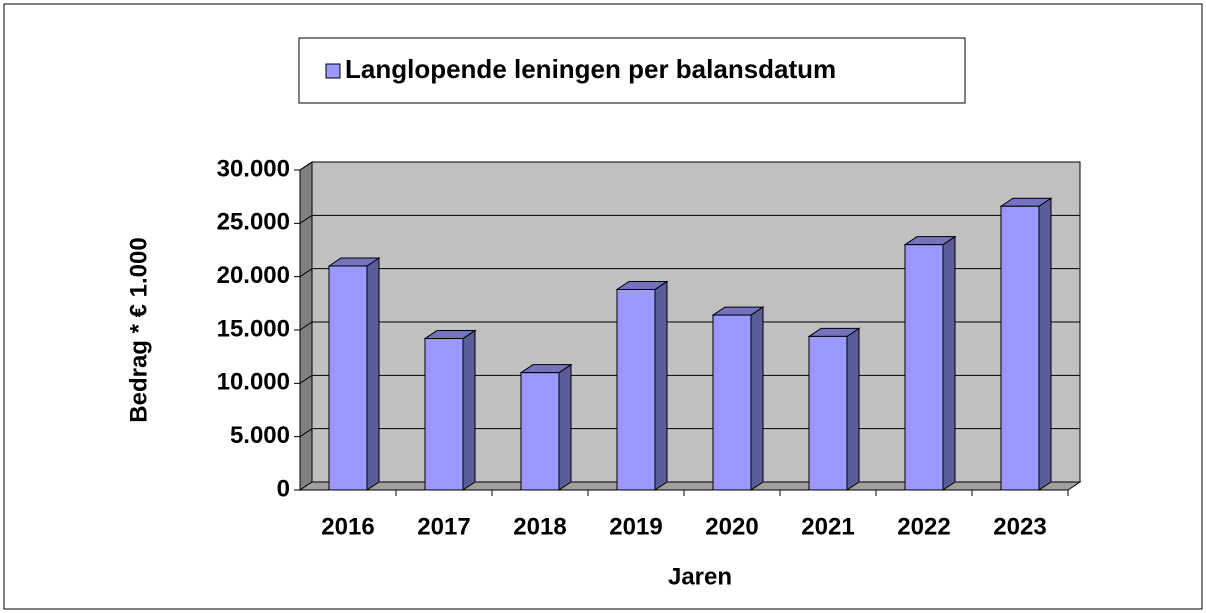 Image resolution: width=1206 pixels, height=613 pixels. I want to click on x-tick-label: 2023, so click(1019, 526).